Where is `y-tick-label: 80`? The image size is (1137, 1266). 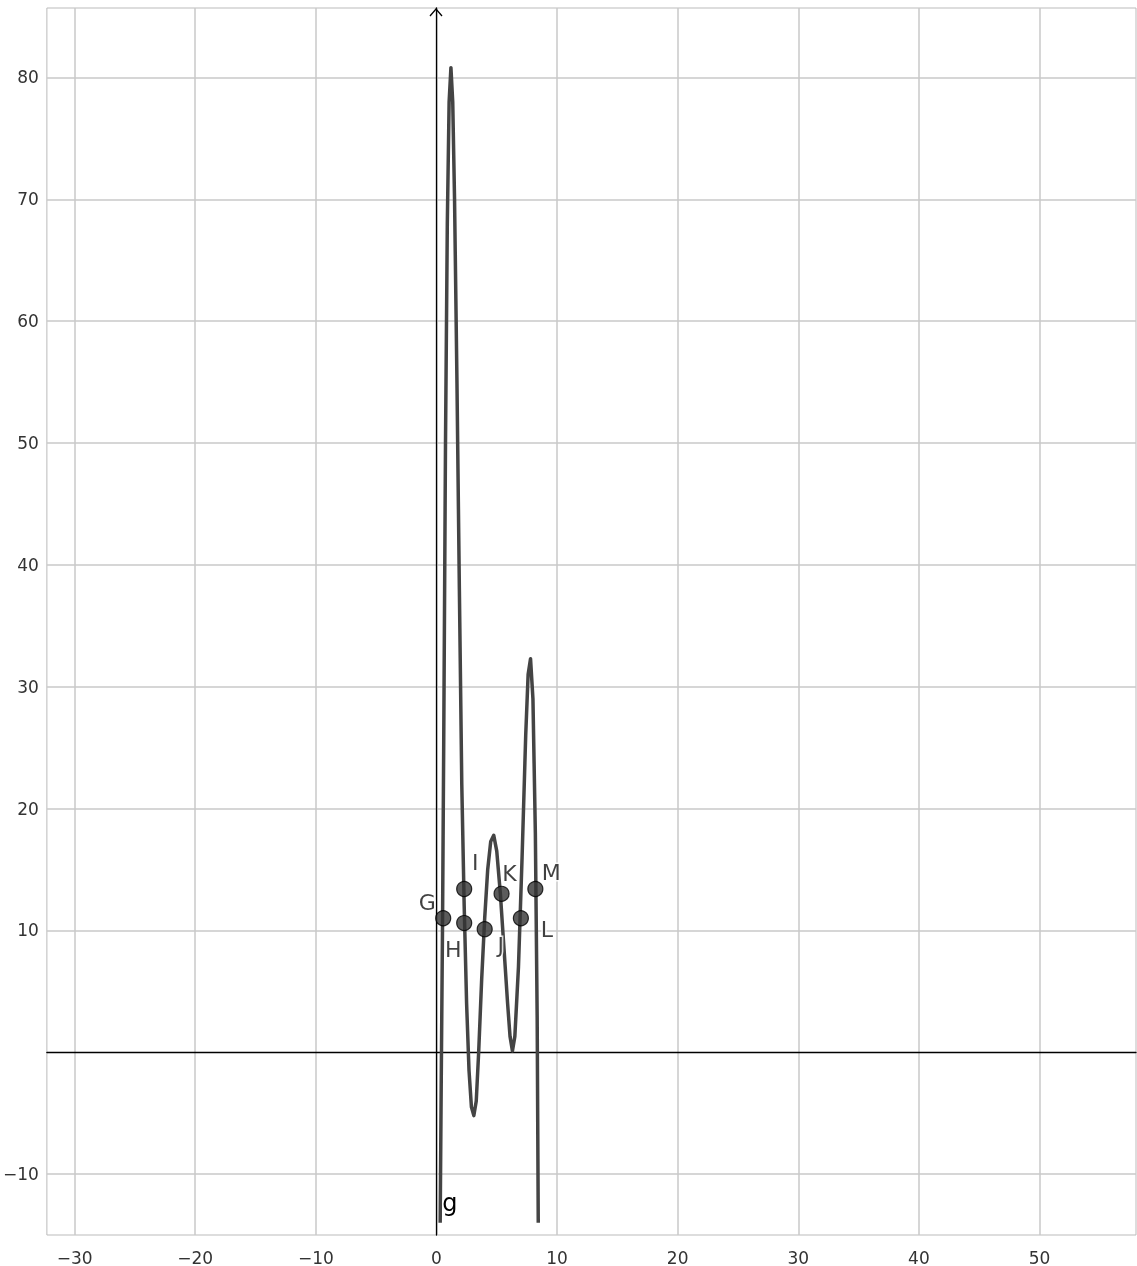
y-tick-label: 80 is located at coordinates (28, 77).